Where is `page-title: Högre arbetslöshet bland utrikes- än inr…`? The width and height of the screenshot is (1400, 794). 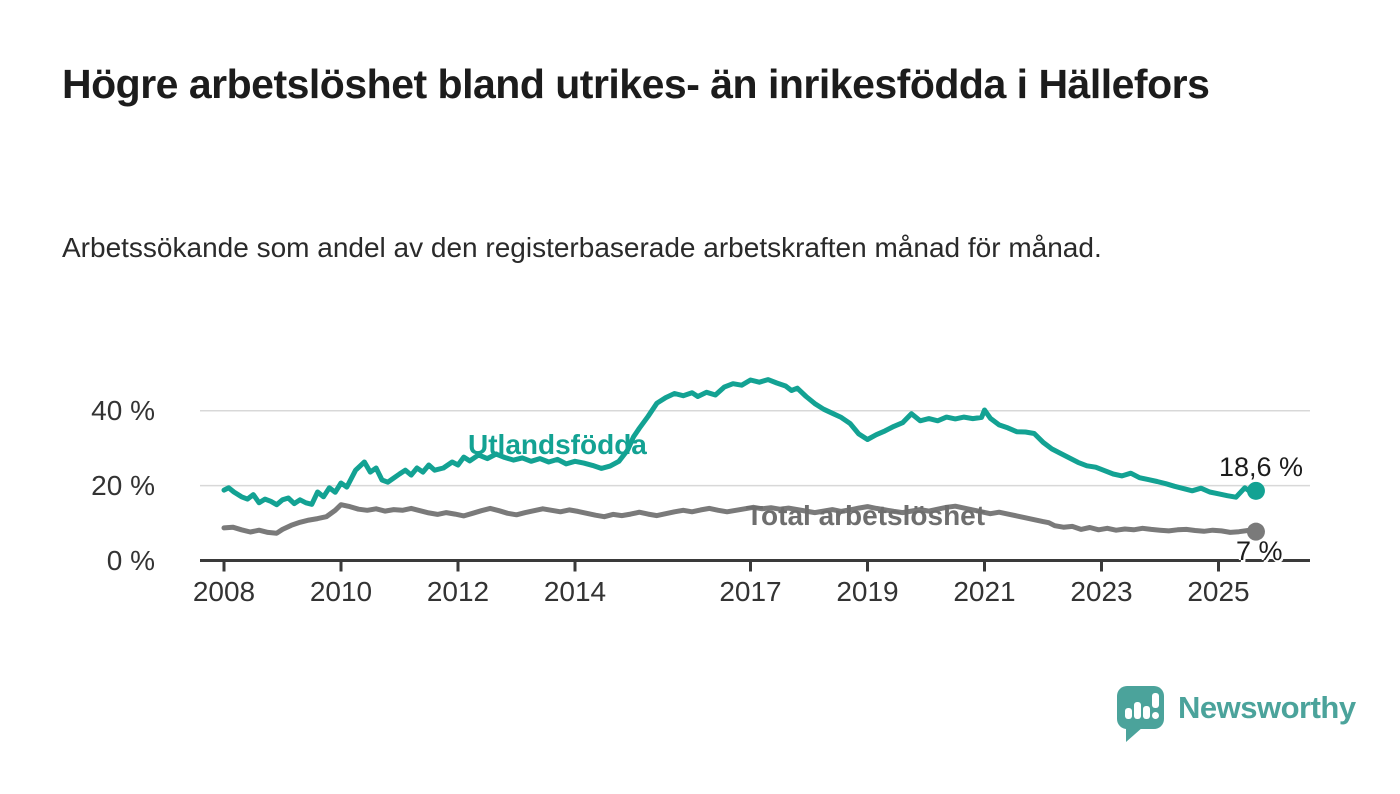
page-title: Högre arbetslöshet bland utrikes- än inr… is located at coordinates (636, 84).